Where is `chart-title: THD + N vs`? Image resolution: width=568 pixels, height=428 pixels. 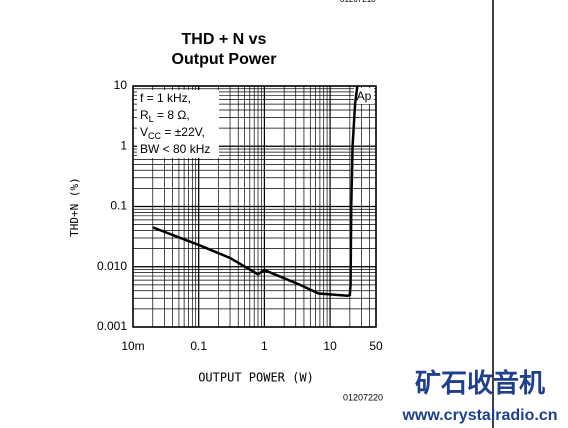
chart-title: THD + N vs is located at coordinates (224, 39).